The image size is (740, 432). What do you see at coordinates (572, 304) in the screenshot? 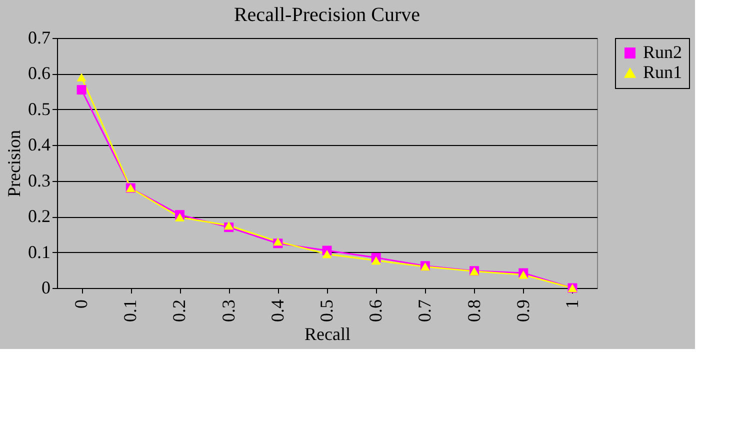
I see `x-tick-label: 1` at bounding box center [572, 304].